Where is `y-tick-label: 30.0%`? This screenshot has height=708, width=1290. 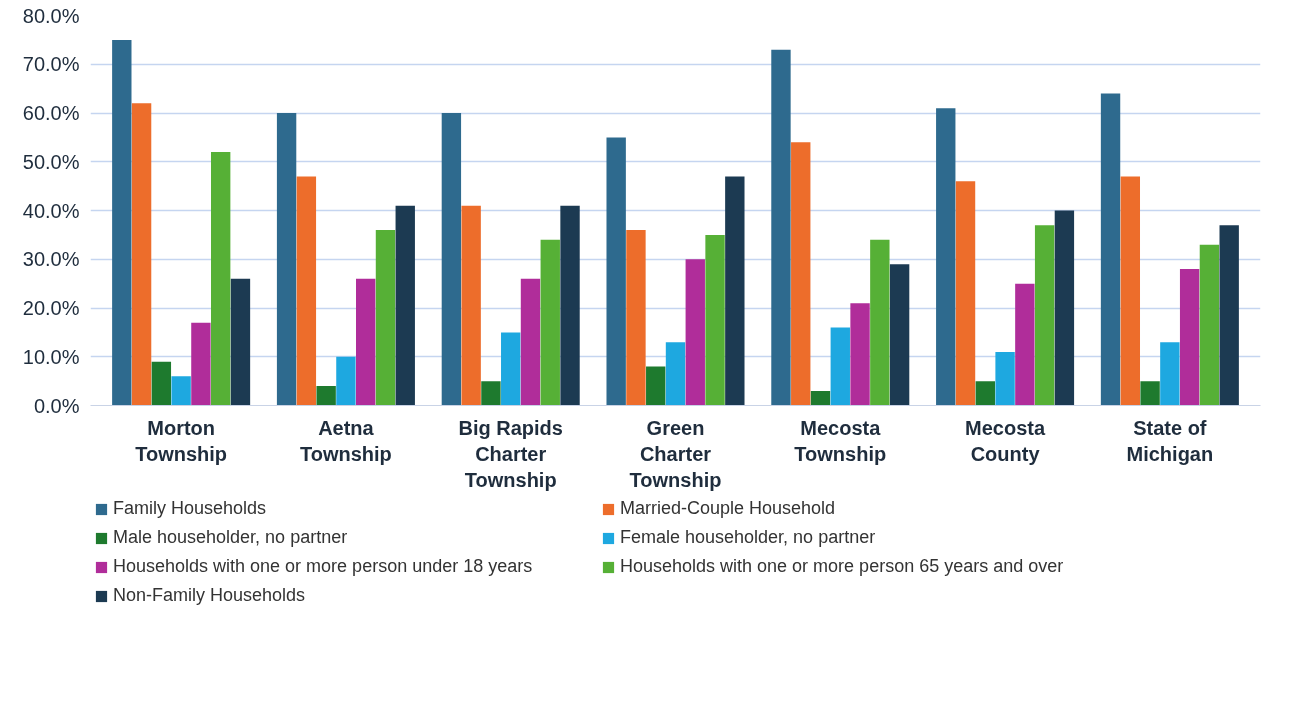 y-tick-label: 30.0% is located at coordinates (51, 259).